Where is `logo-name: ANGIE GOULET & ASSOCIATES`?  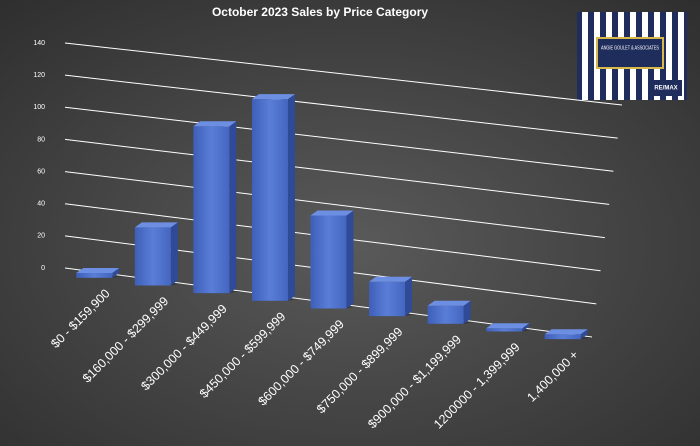
logo-name: ANGIE GOULET & ASSOCIATES is located at coordinates (630, 48).